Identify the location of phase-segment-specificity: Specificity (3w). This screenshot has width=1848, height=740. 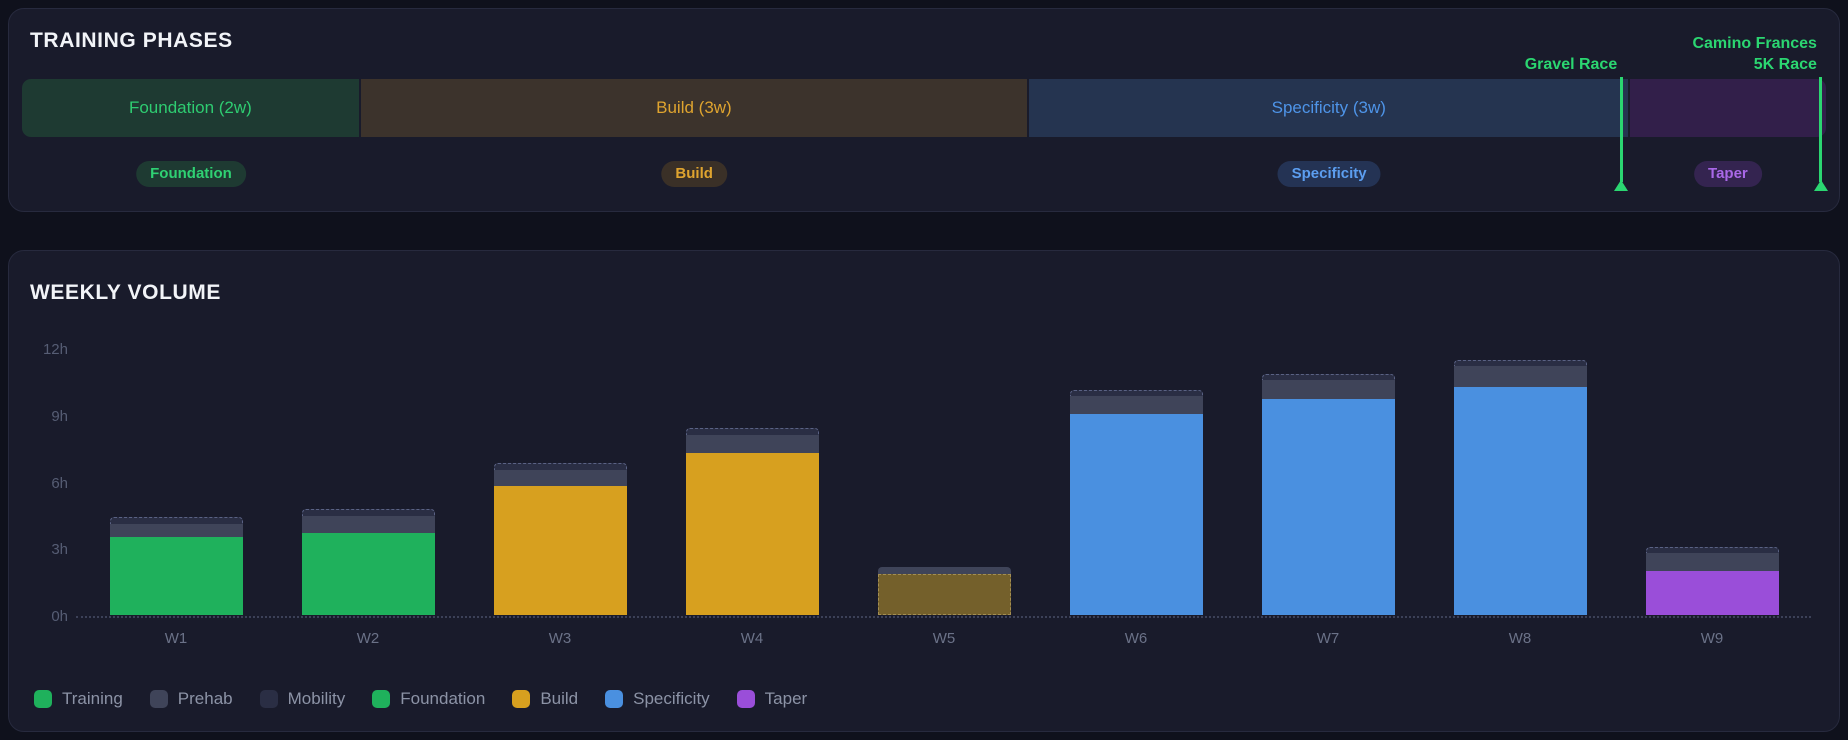
(1329, 108).